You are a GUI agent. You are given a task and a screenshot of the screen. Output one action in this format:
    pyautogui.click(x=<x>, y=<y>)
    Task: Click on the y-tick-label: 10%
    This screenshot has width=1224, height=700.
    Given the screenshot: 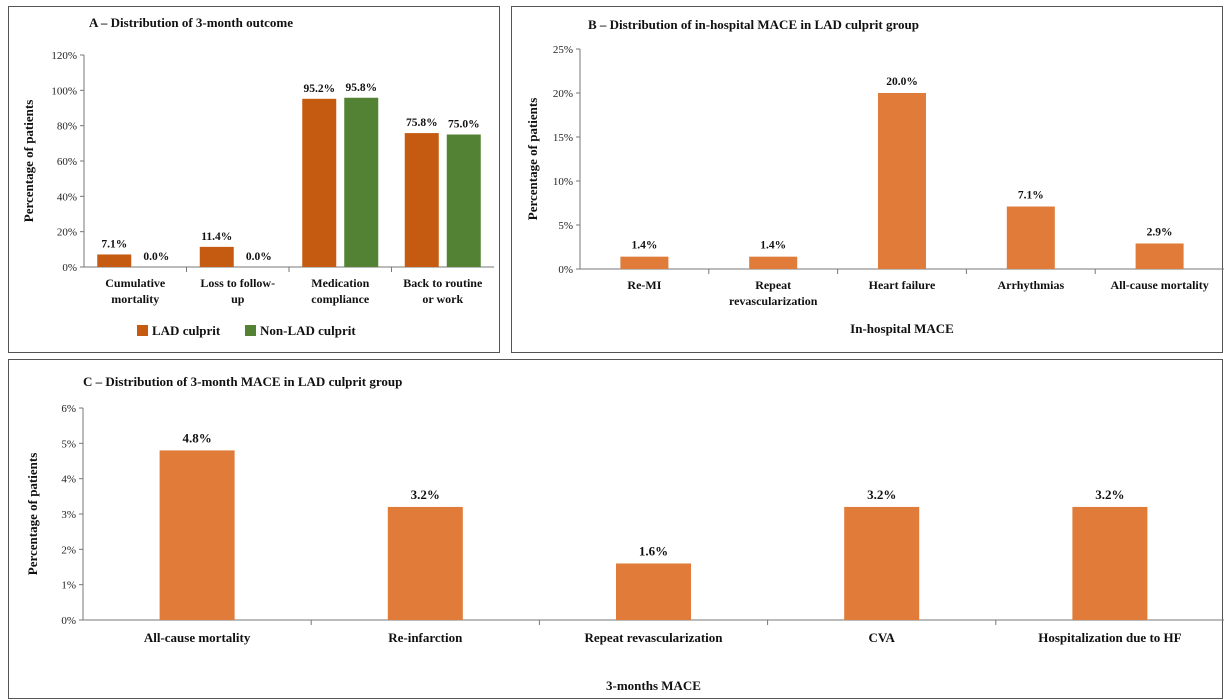 What is the action you would take?
    pyautogui.click(x=563, y=182)
    